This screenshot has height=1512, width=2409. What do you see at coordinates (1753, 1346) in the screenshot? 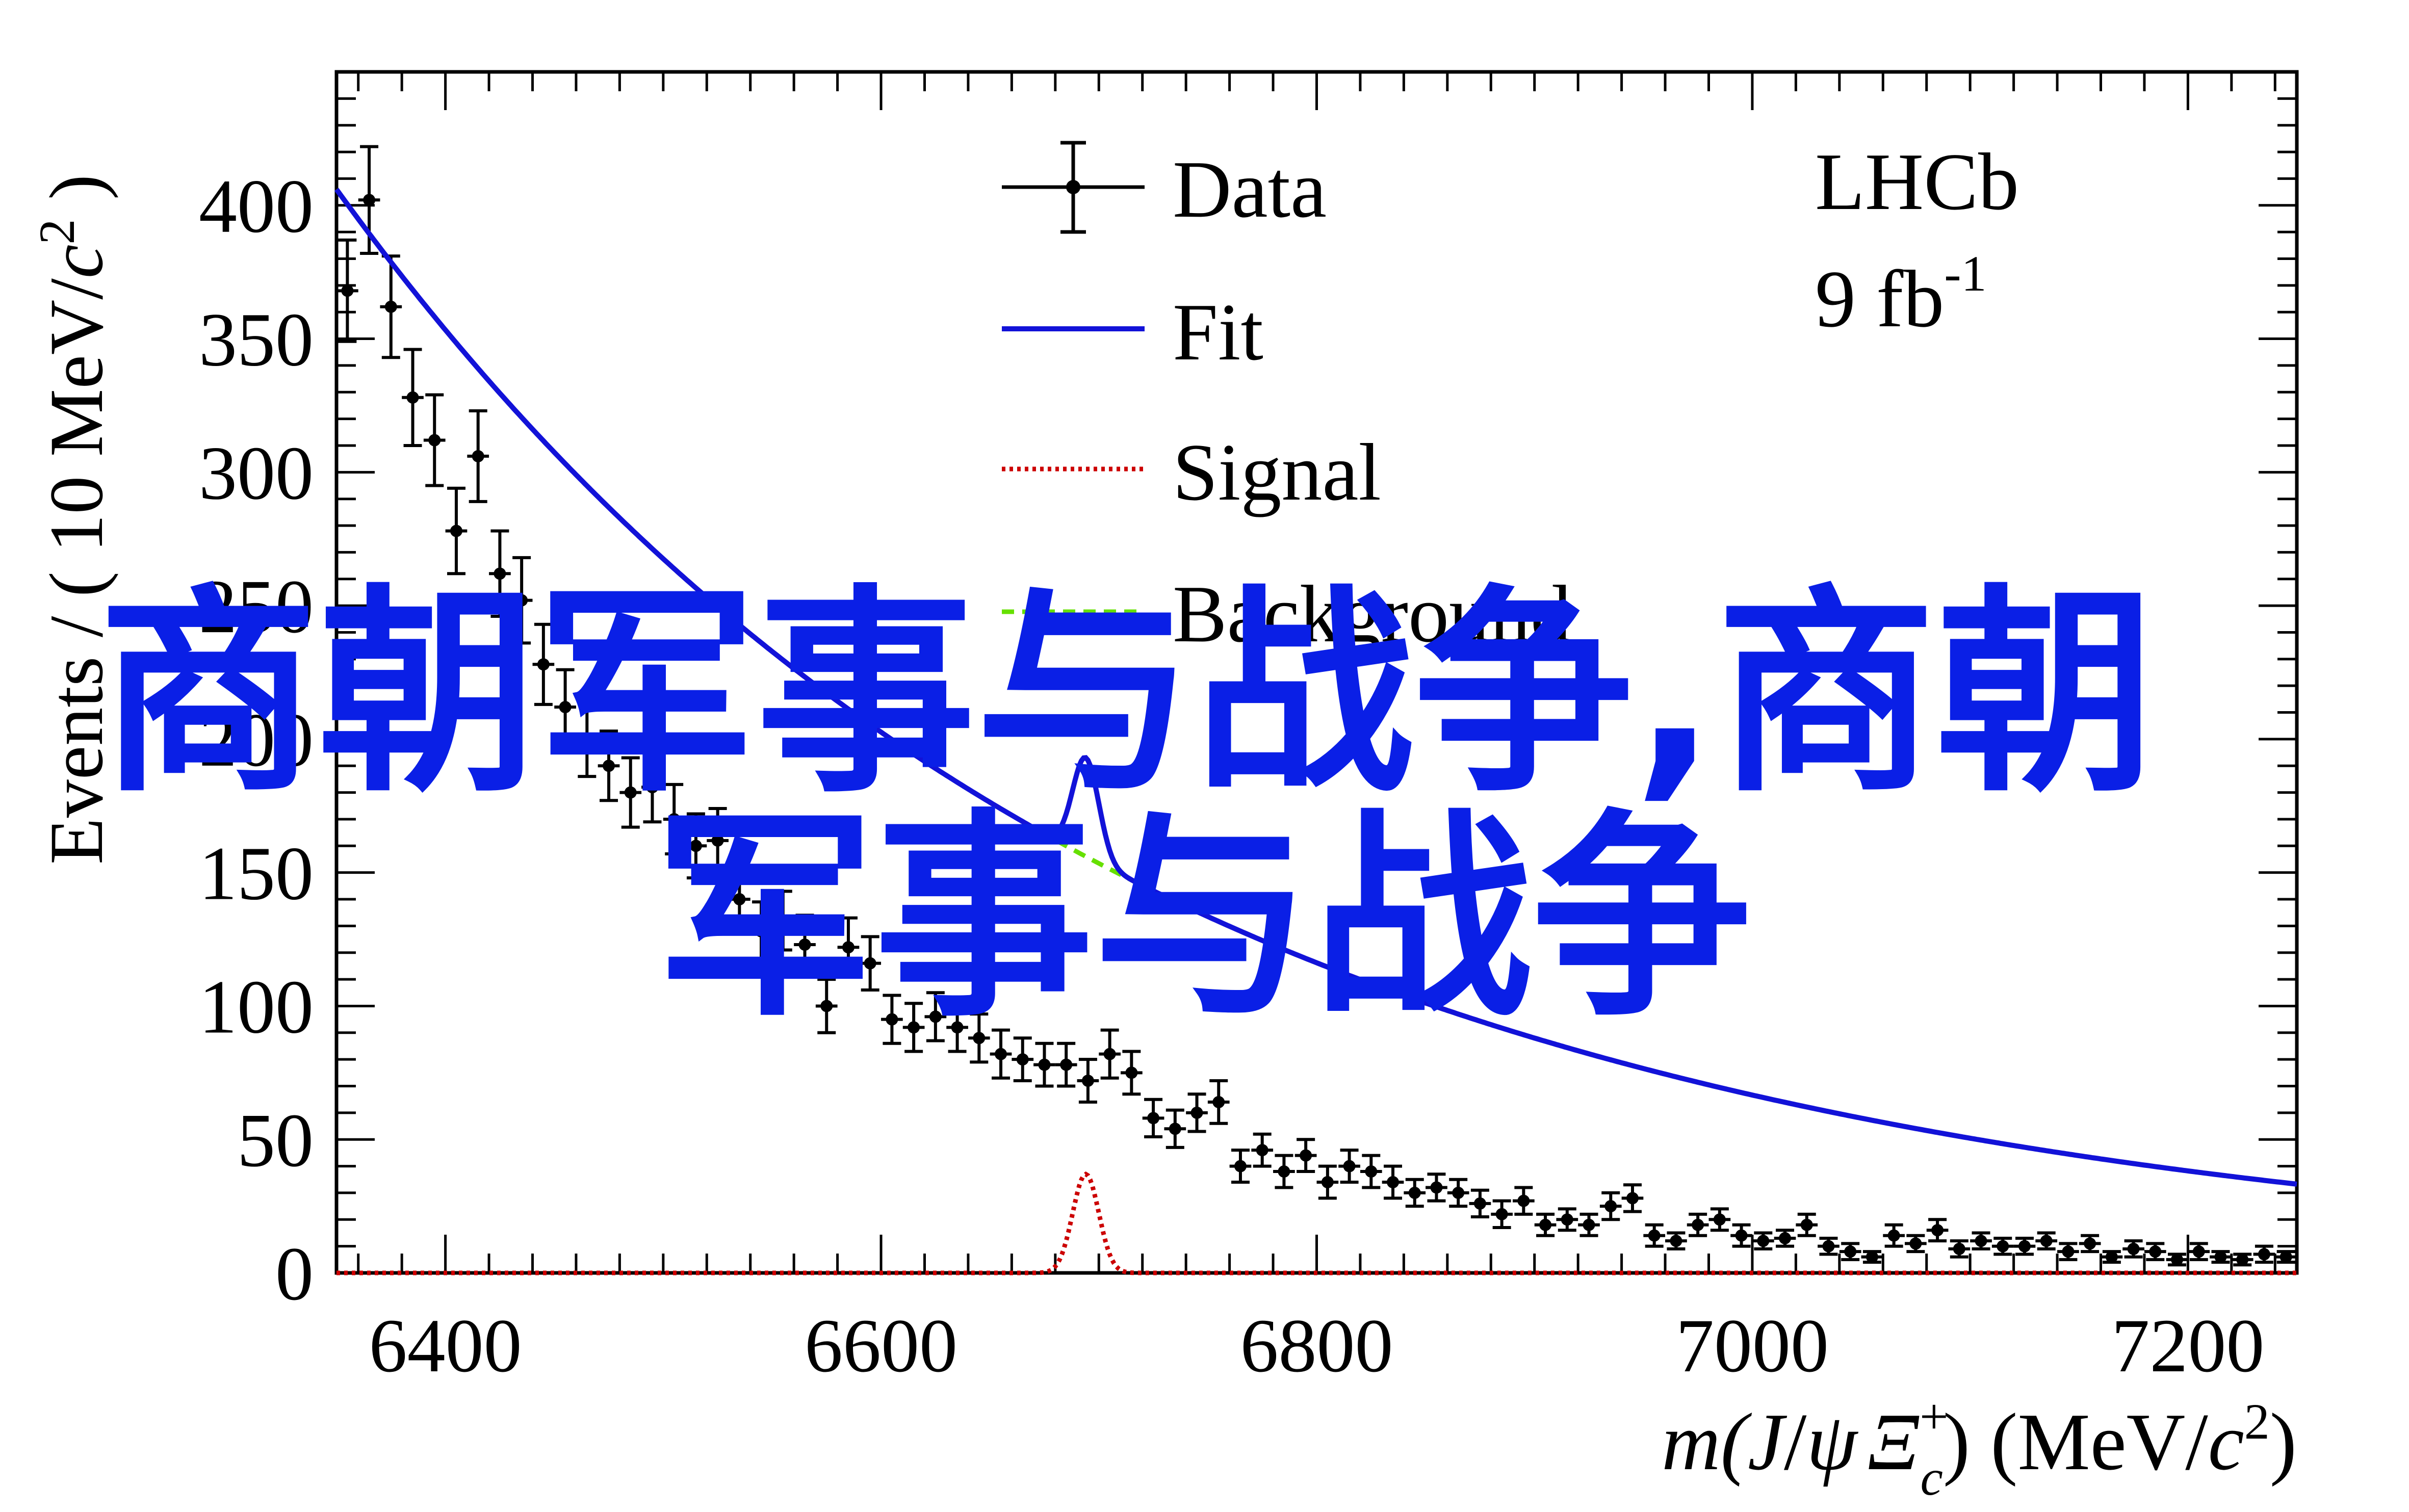
I see `x-tick-label: 7000` at bounding box center [1753, 1346].